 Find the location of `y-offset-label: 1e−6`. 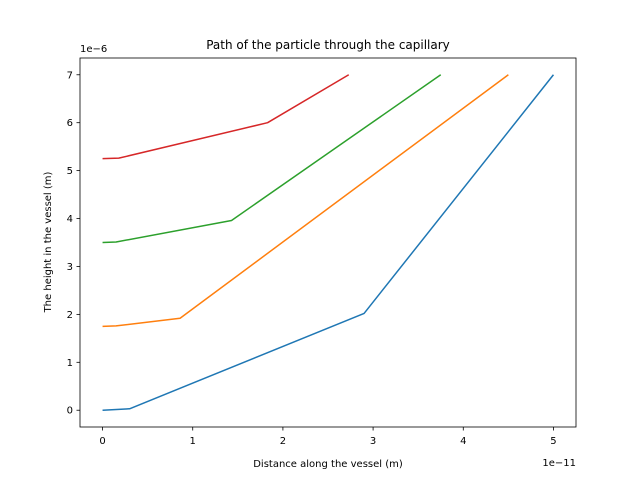

y-offset-label: 1e−6 is located at coordinates (93, 49).